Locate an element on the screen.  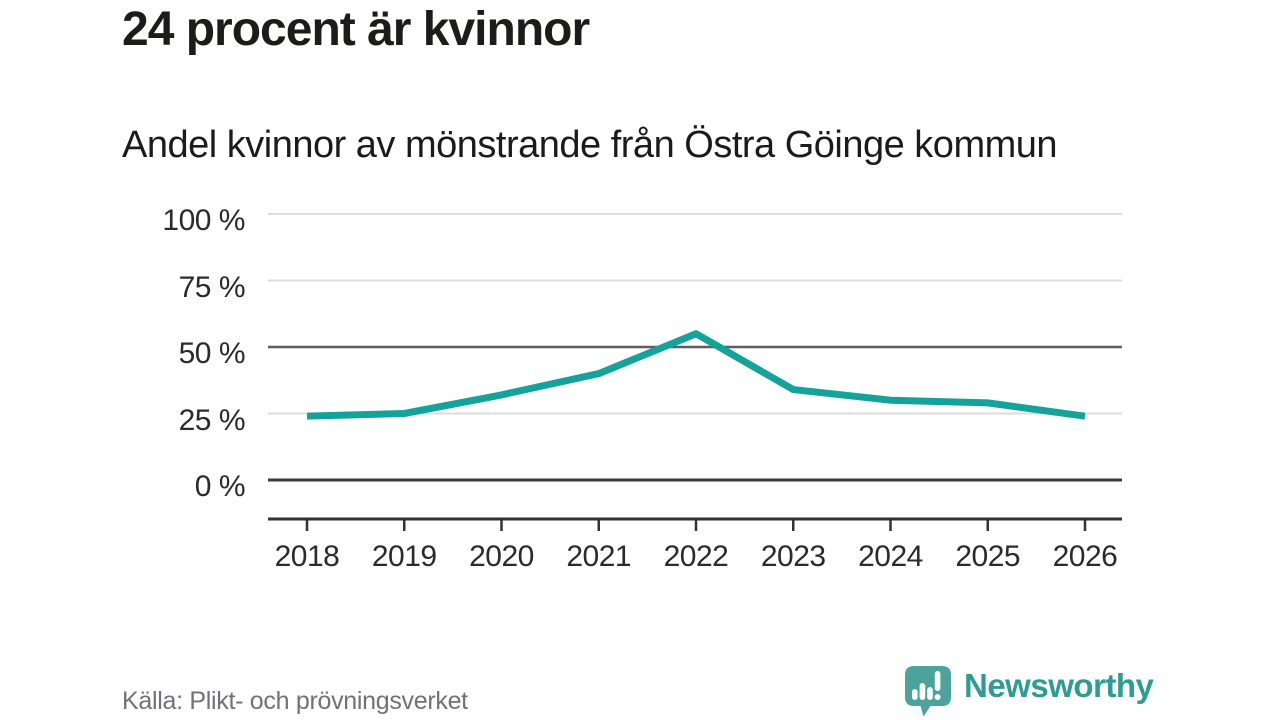
brand-name: Newsworthy is located at coordinates (1059, 685).